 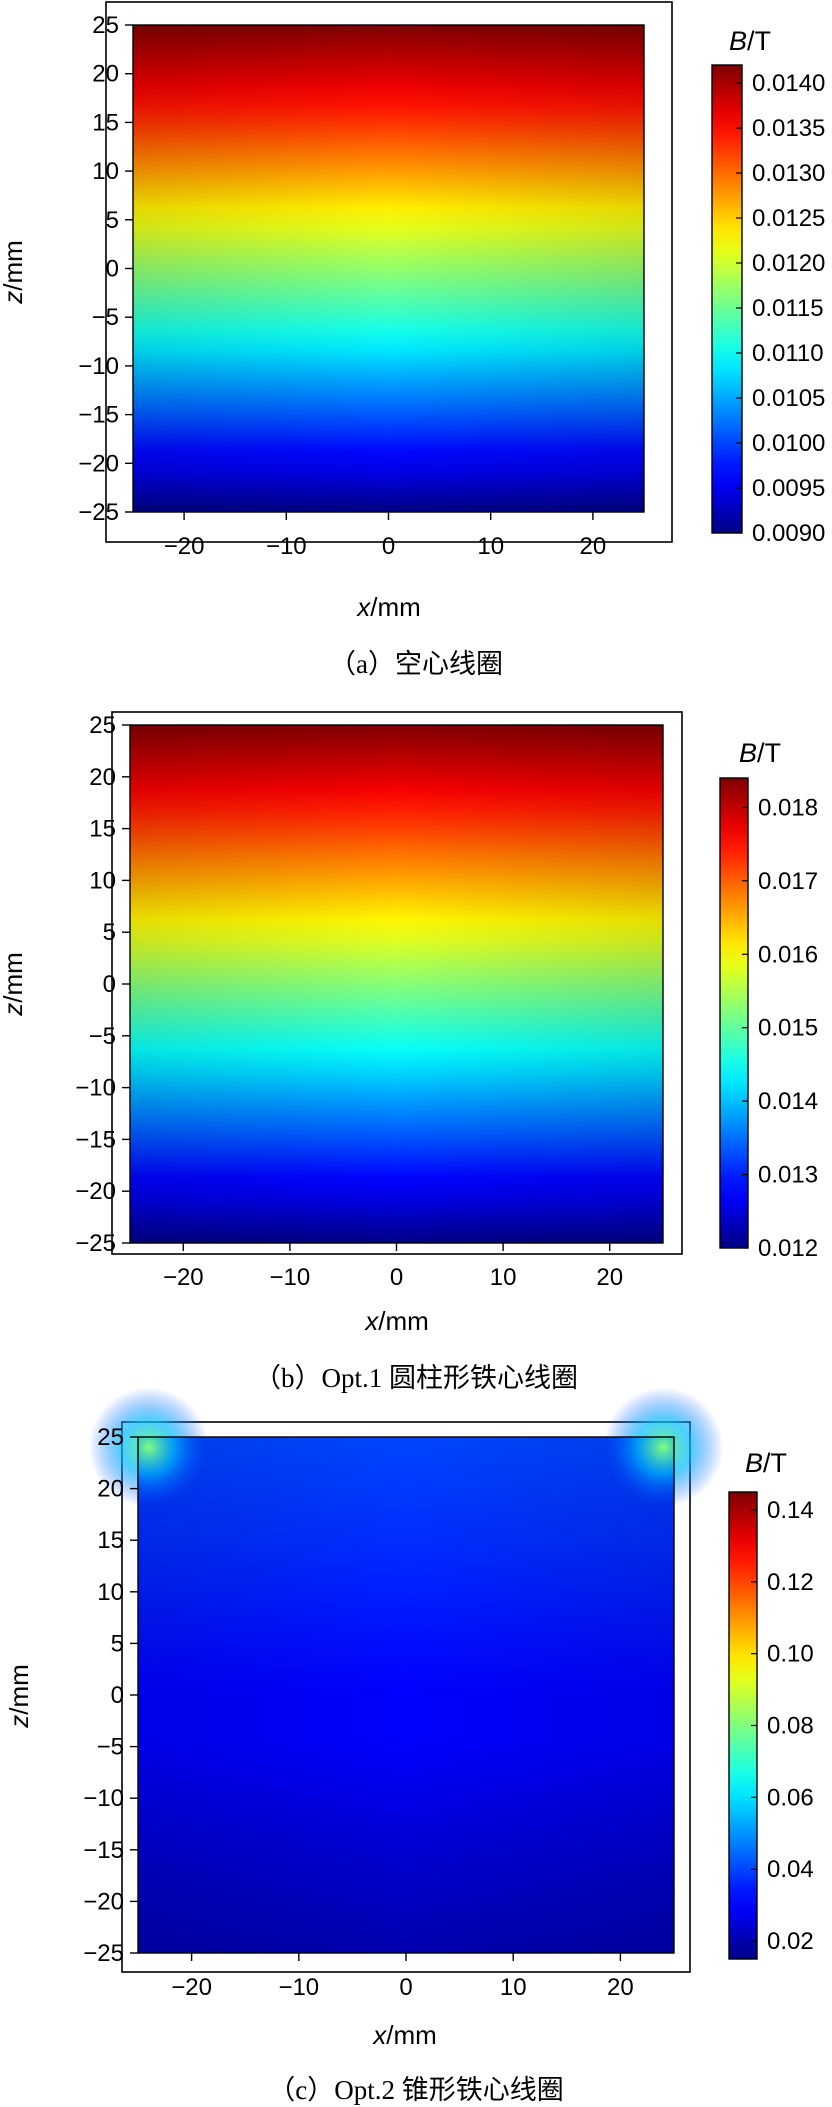 What do you see at coordinates (788, 263) in the screenshot?
I see `colorbar-tick-label: 0.0120` at bounding box center [788, 263].